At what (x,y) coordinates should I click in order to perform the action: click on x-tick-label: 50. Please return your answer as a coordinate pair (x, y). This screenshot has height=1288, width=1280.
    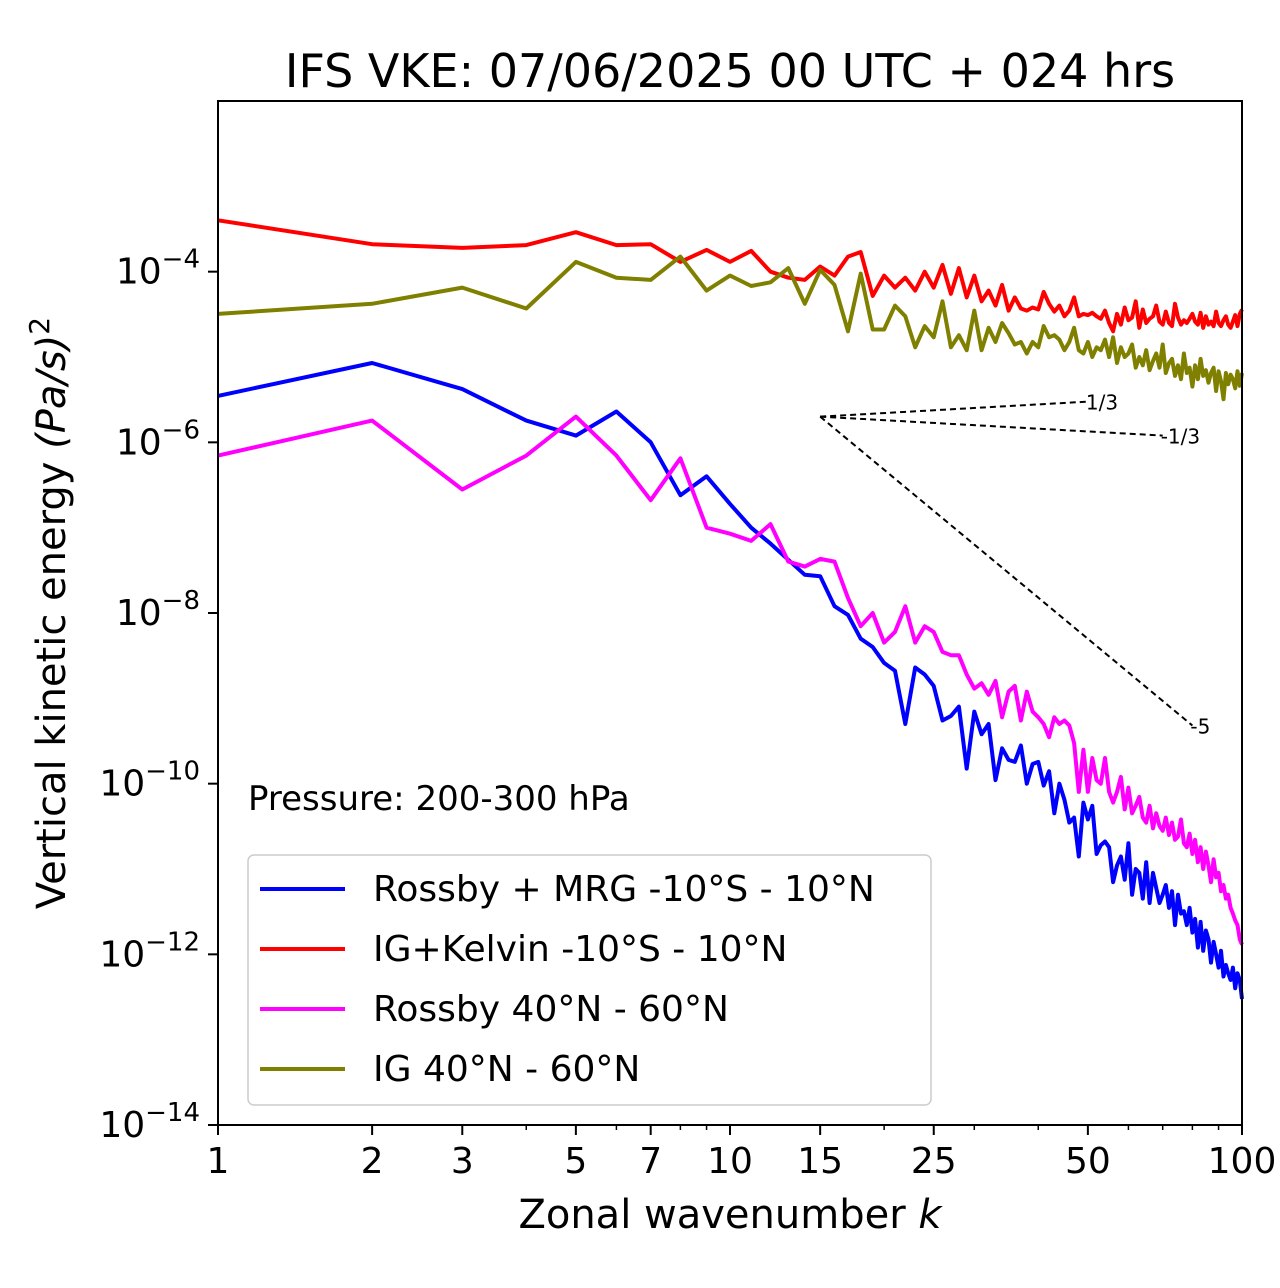
    Looking at the image, I should click on (1088, 1161).